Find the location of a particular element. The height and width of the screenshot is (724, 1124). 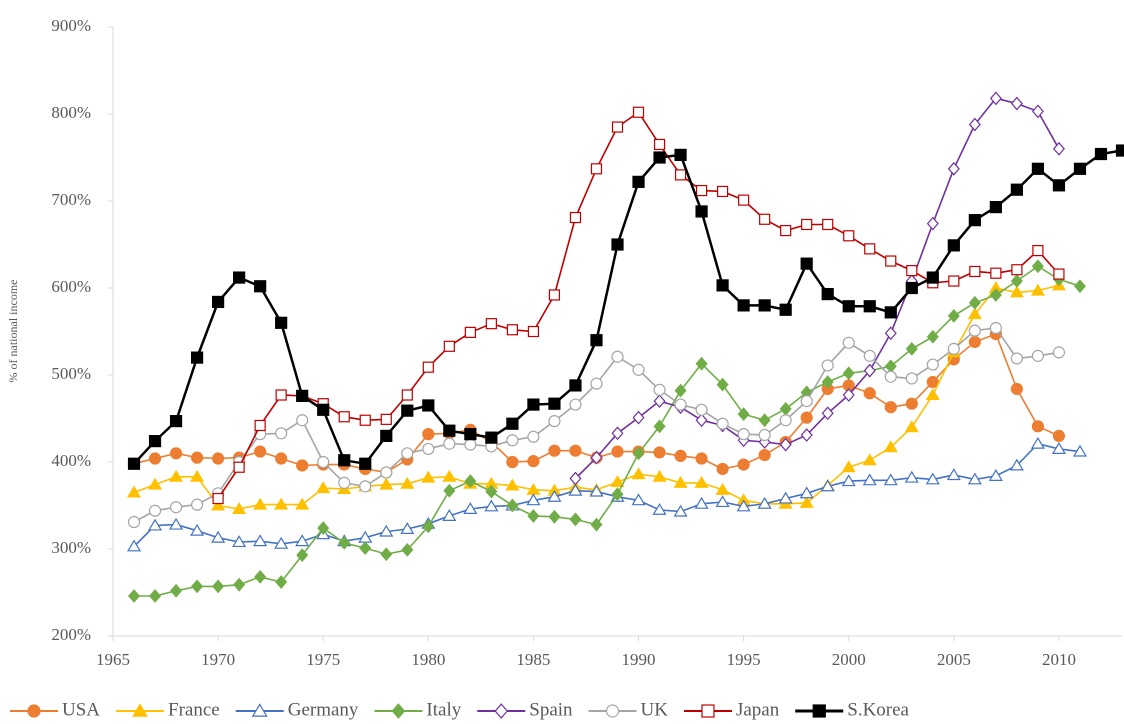

y-axis-label: % of national income is located at coordinates (13, 331).